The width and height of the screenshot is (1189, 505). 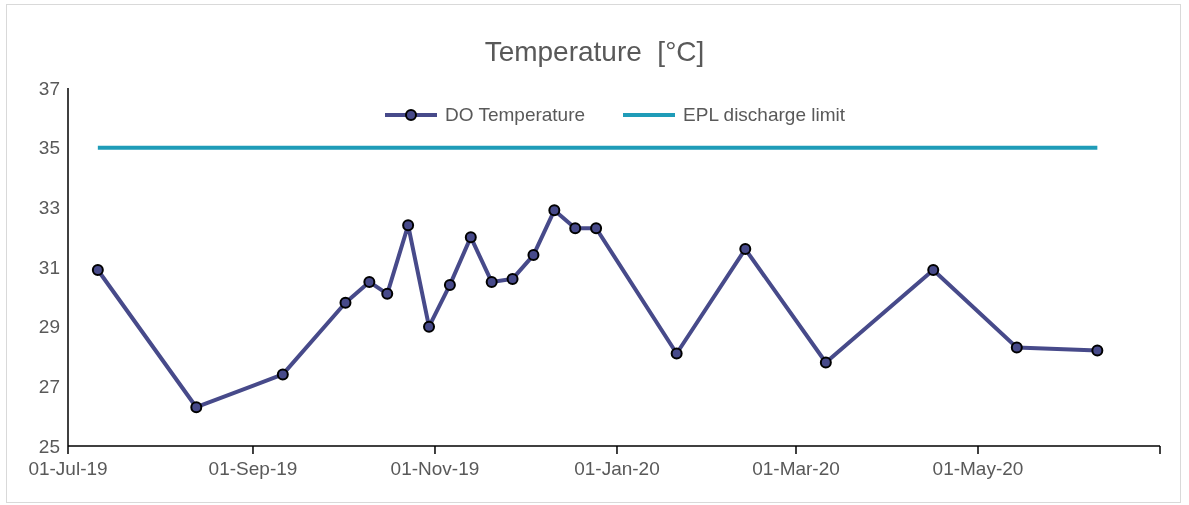 What do you see at coordinates (978, 469) in the screenshot?
I see `x-tick-label: 01-May-20` at bounding box center [978, 469].